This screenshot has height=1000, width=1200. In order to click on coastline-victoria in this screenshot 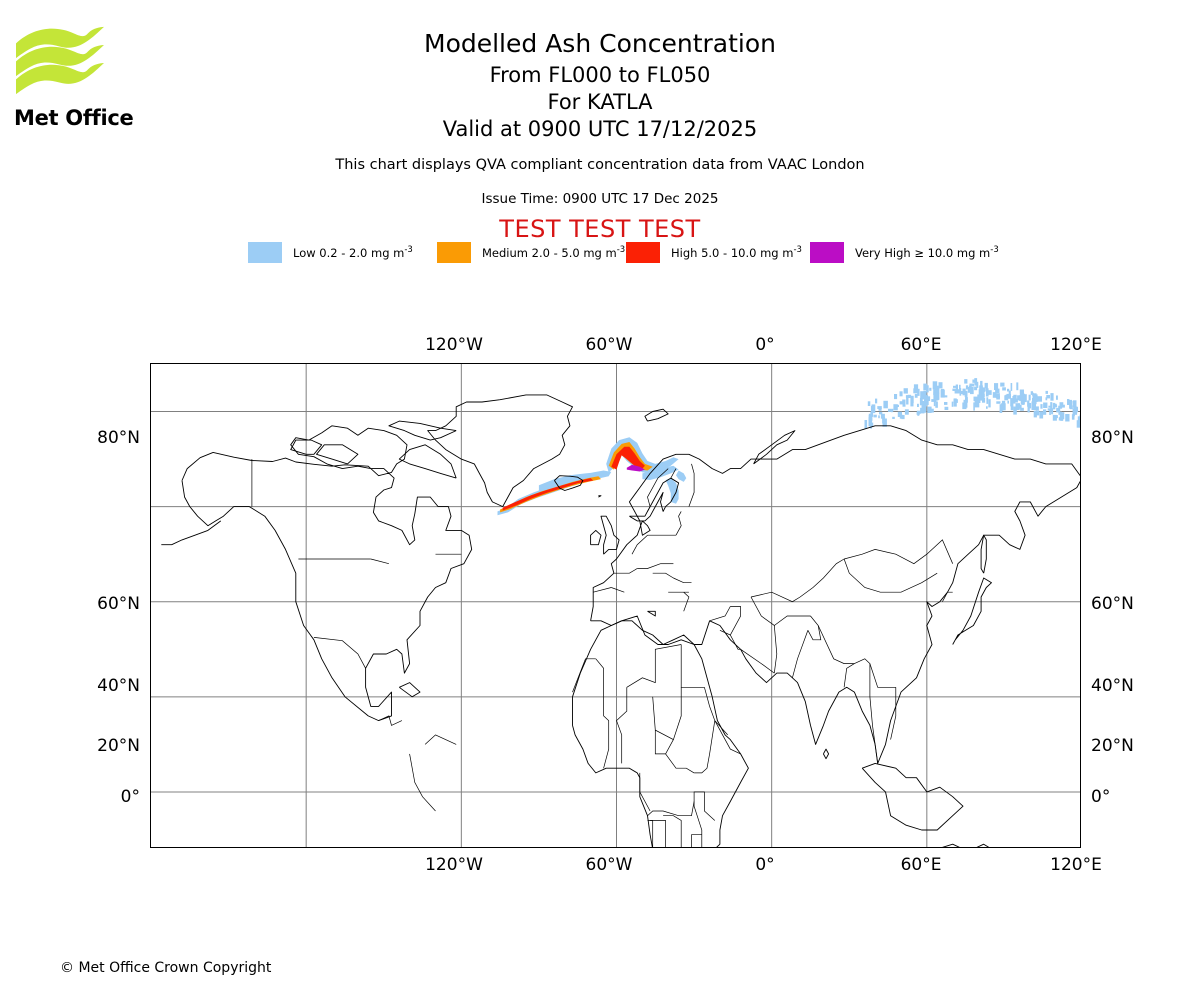, I will do `click(337, 454)`.